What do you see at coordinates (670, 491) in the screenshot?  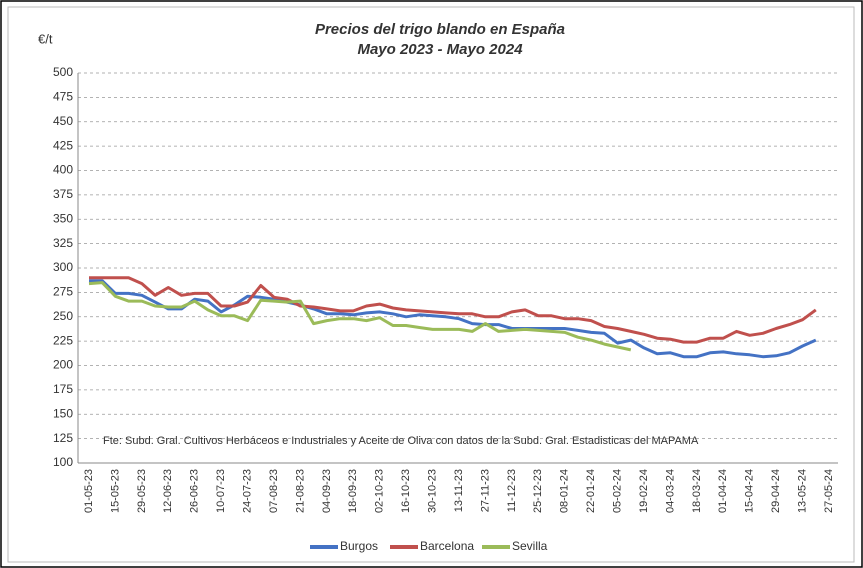 I see `x-tick-label: 04-03-24` at bounding box center [670, 491].